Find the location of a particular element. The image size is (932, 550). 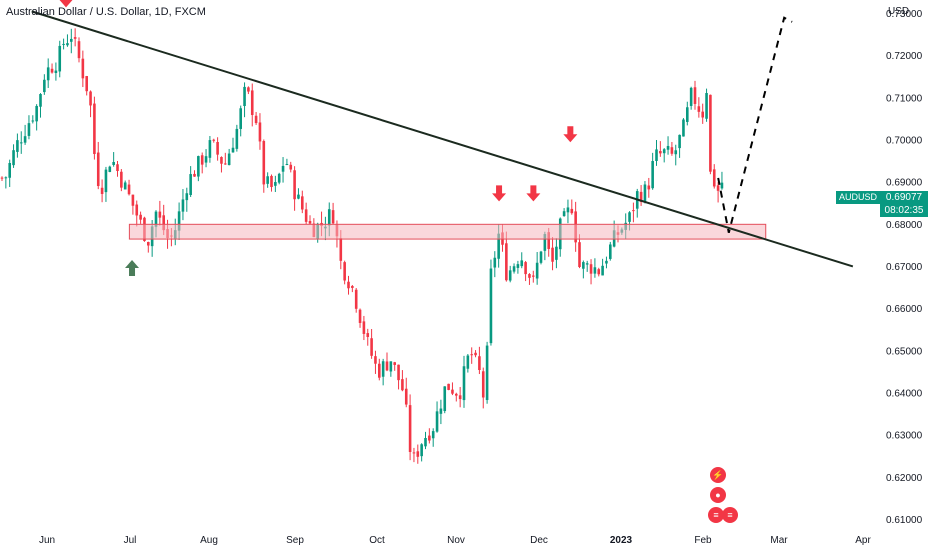

bar-countdown: 08:02:35 is located at coordinates (904, 210).